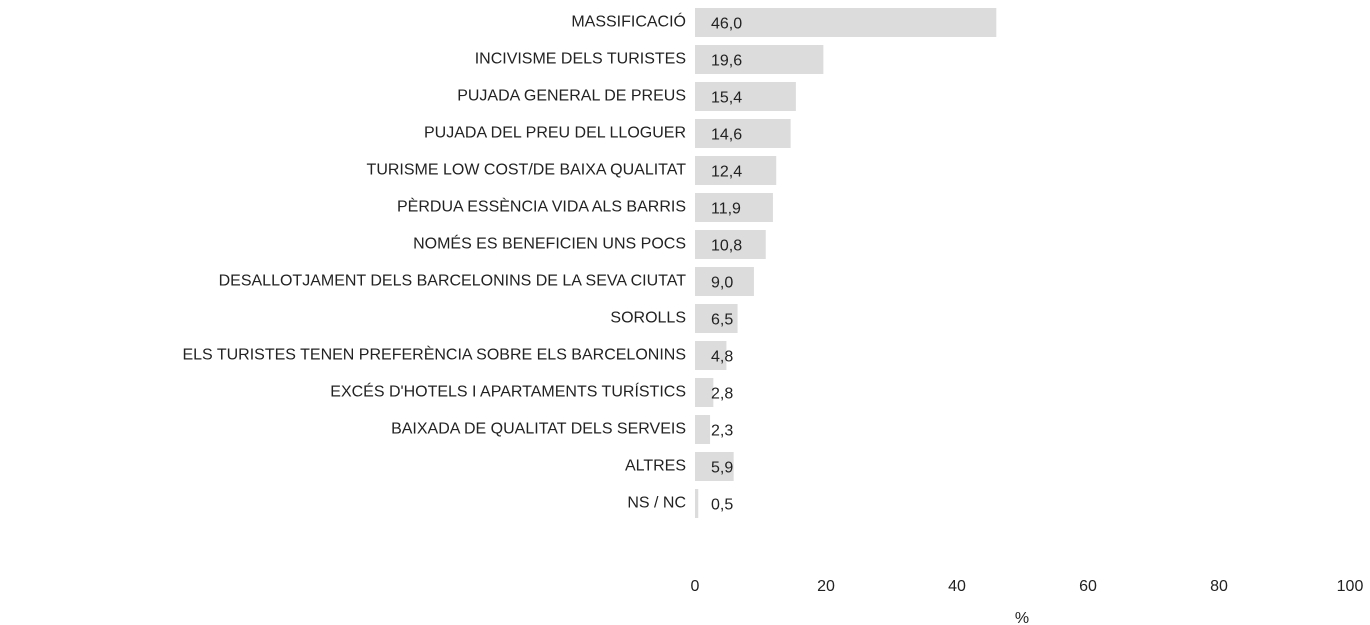 This screenshot has width=1370, height=625. I want to click on y-tick-label: ALTRES, so click(655, 466).